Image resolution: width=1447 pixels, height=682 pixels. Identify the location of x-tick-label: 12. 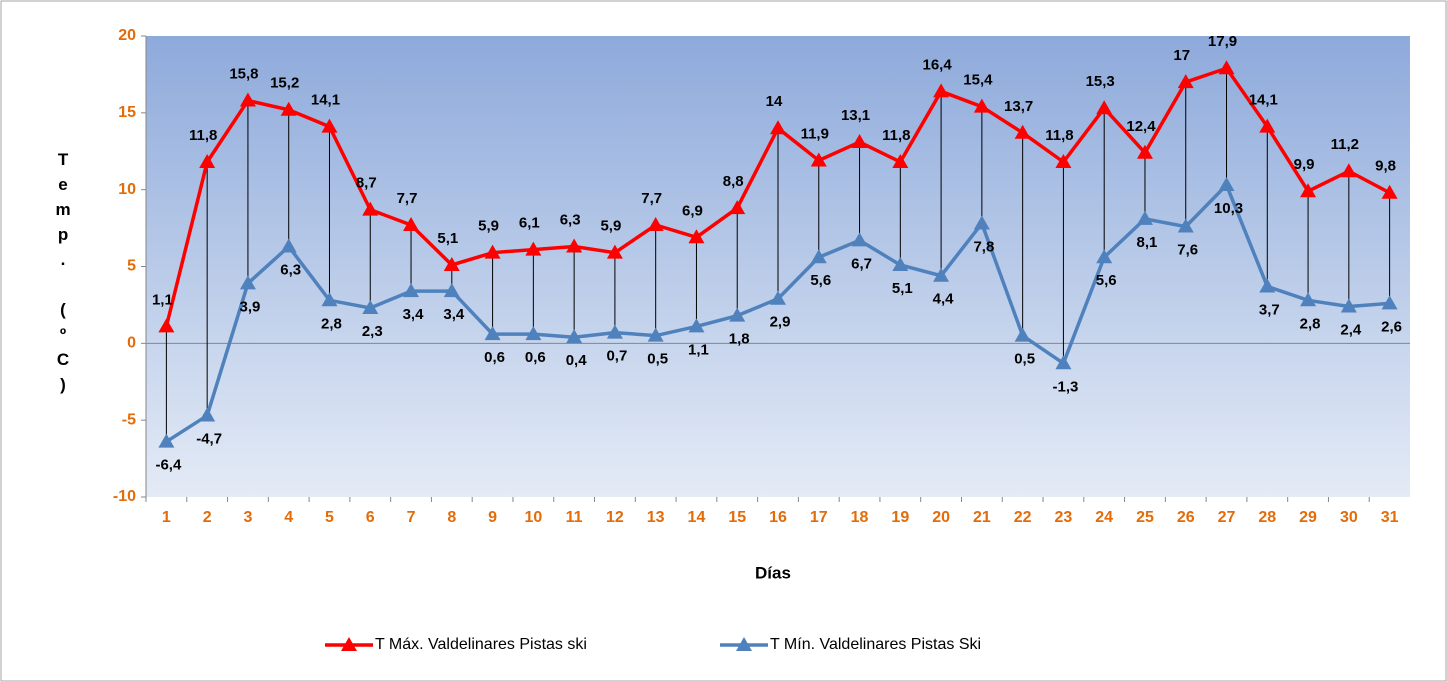
(615, 517).